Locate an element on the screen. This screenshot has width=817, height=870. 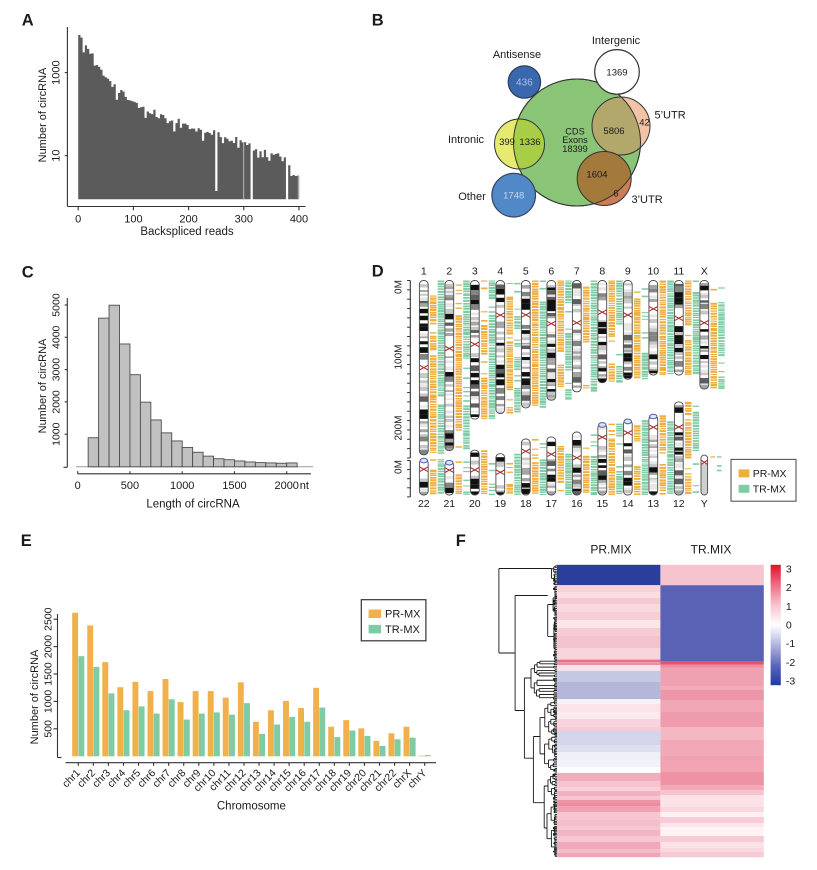
svg-text: 300 is located at coordinates (244, 219).